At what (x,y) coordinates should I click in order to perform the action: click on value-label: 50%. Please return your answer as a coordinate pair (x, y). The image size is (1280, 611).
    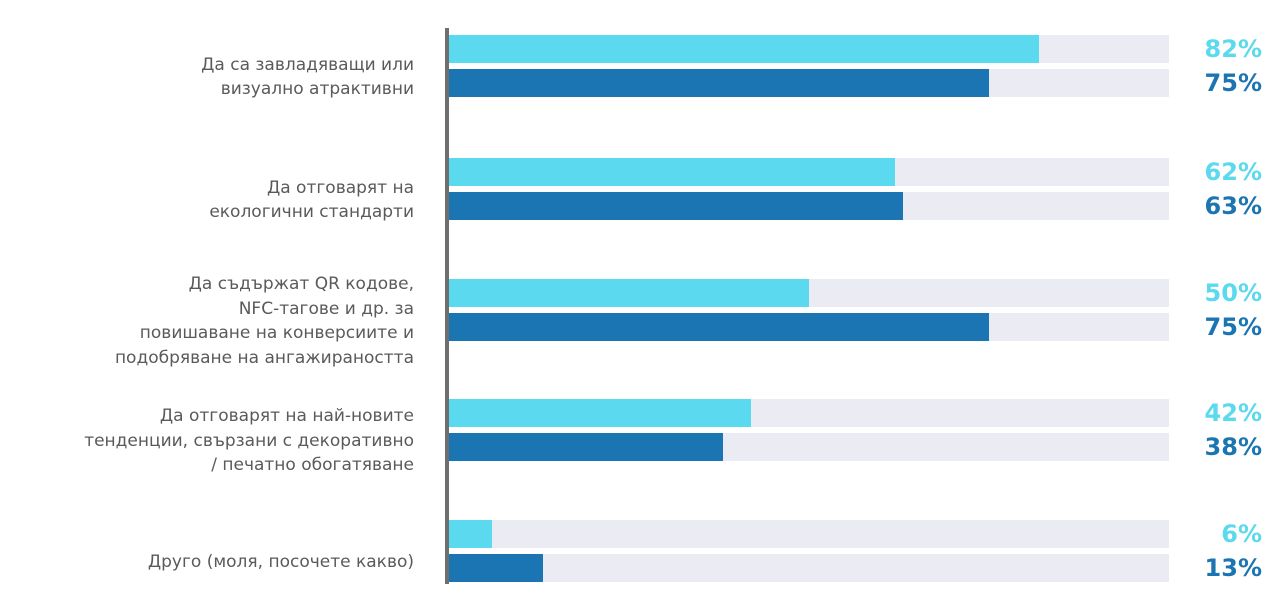
    Looking at the image, I should click on (1233, 293).